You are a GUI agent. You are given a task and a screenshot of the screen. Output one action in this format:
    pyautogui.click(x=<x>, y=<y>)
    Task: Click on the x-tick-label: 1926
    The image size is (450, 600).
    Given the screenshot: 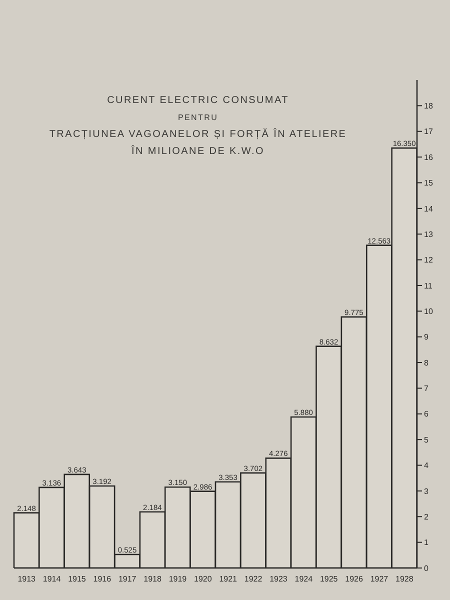 What is the action you would take?
    pyautogui.click(x=354, y=579)
    